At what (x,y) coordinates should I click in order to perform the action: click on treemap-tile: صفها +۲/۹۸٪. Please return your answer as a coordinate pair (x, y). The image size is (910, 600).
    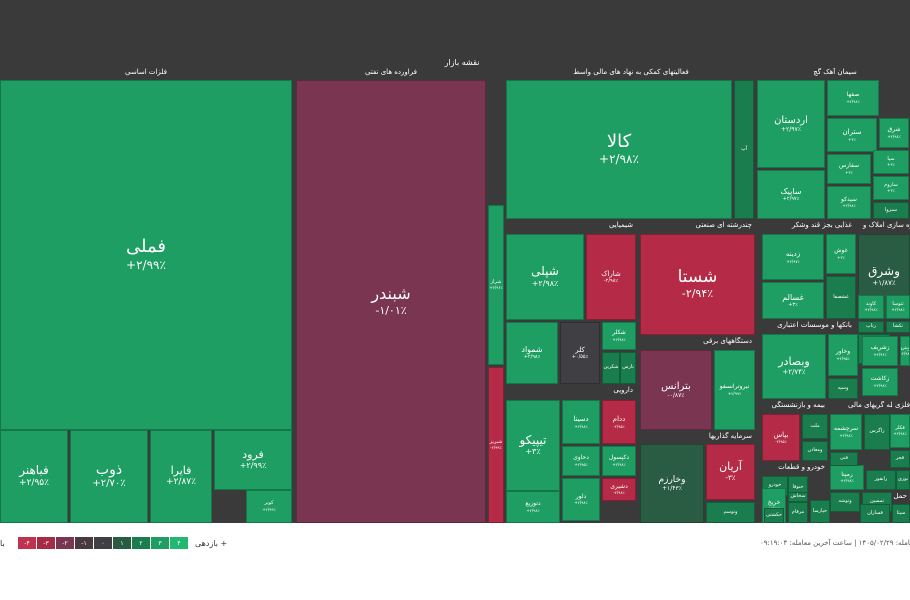
    Looking at the image, I should click on (853, 98).